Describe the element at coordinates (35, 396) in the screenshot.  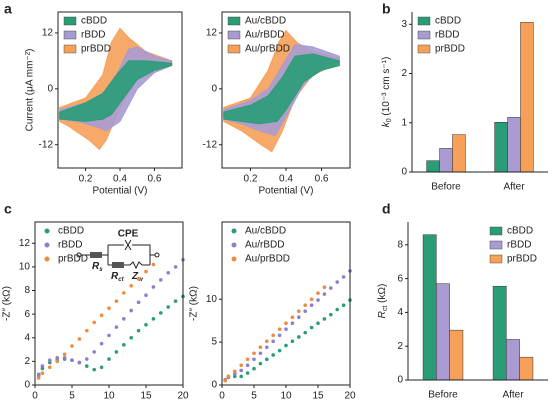
I see `x-tick-label: 0` at that location.